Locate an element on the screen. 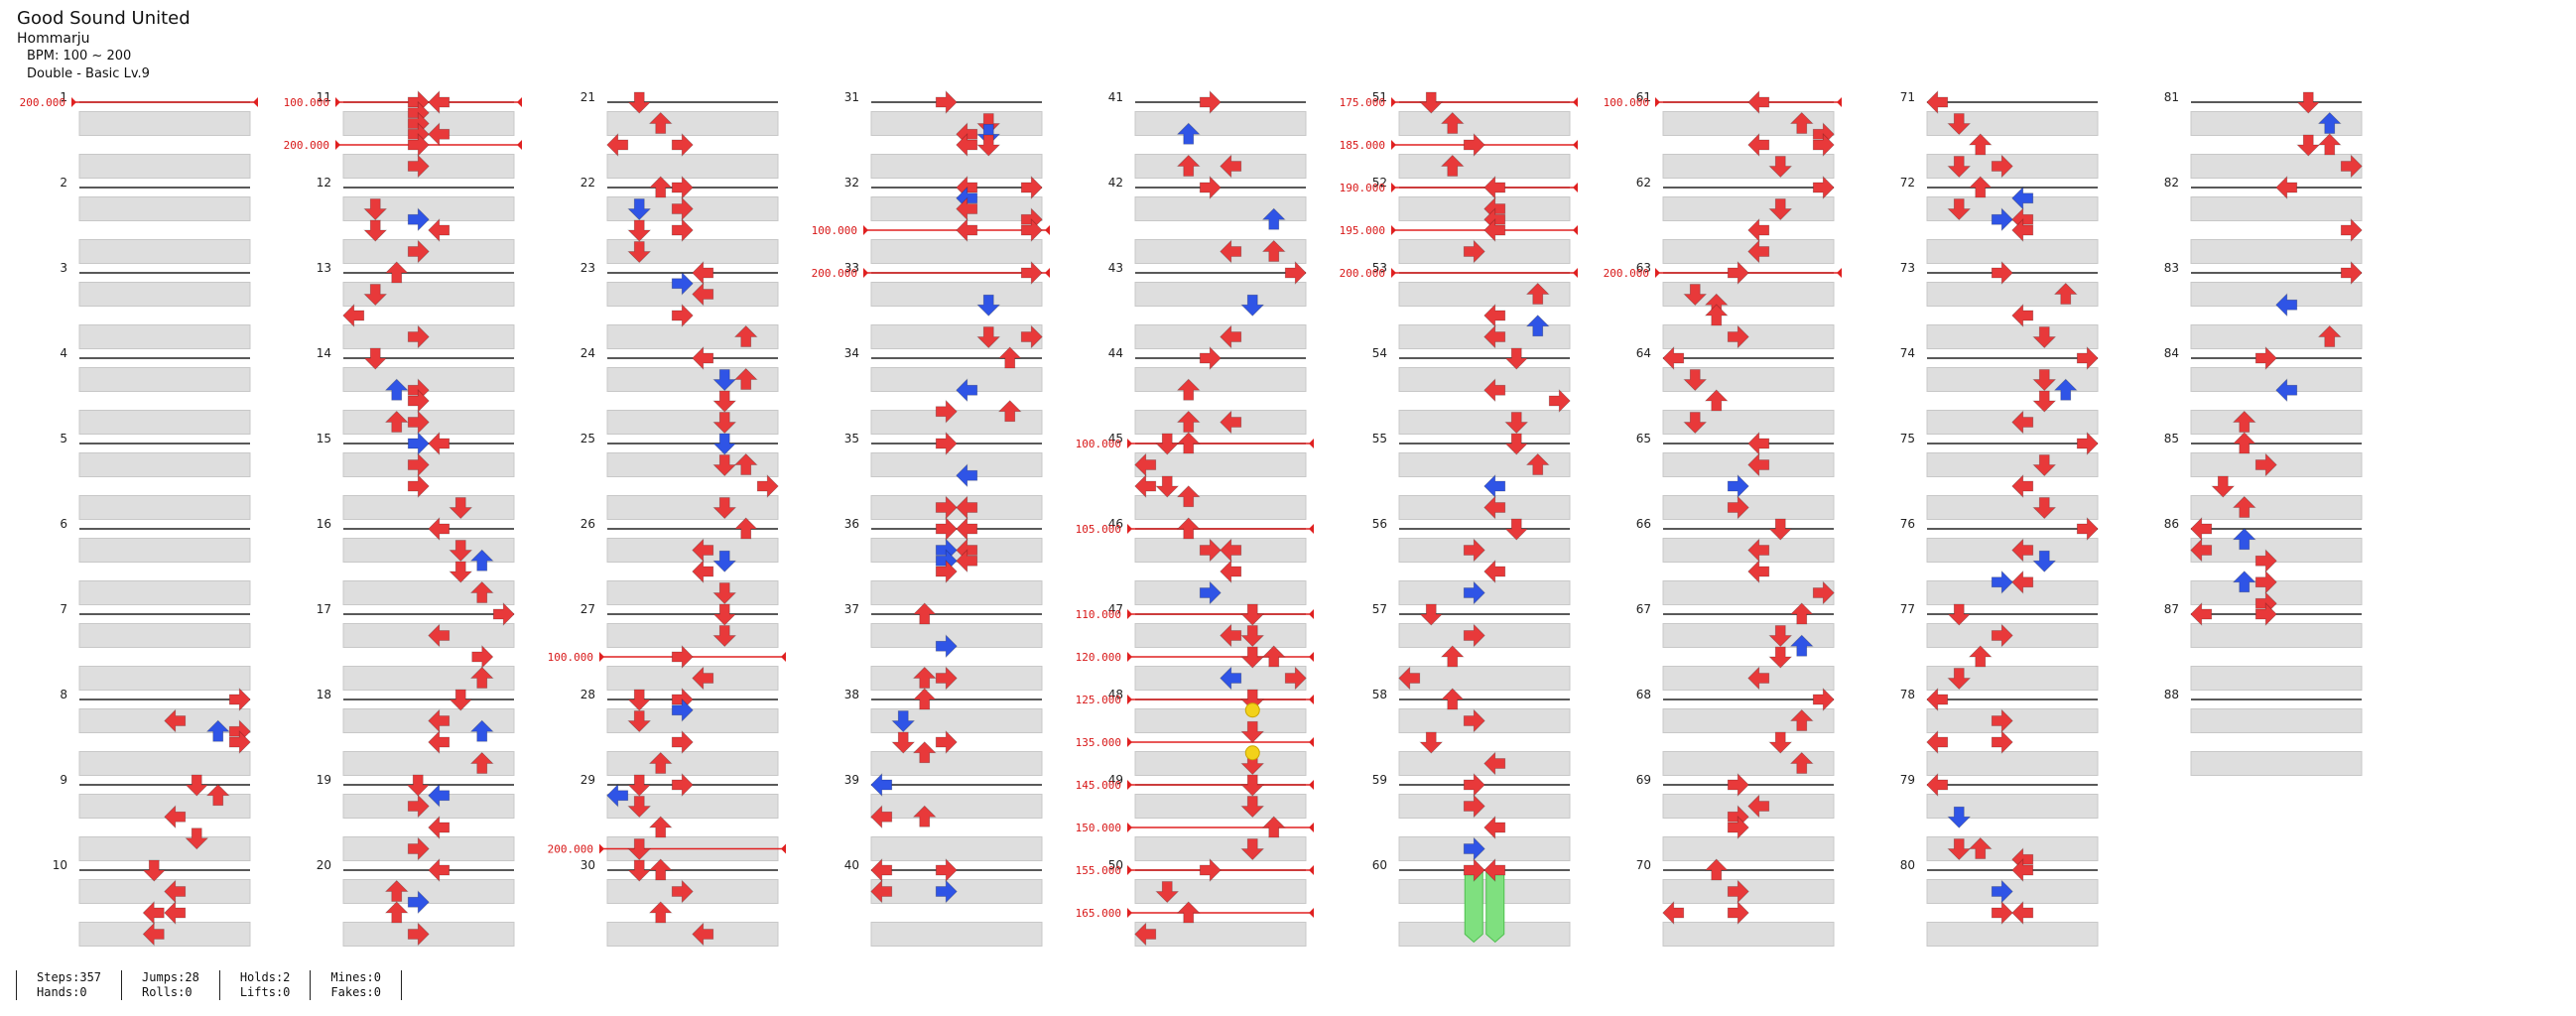  measure-number: 28 is located at coordinates (587, 694).